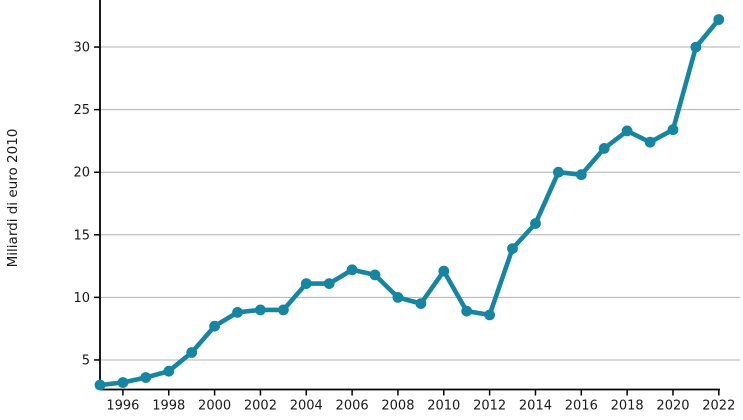  I want to click on x-tick-label: 2002, so click(260, 406).